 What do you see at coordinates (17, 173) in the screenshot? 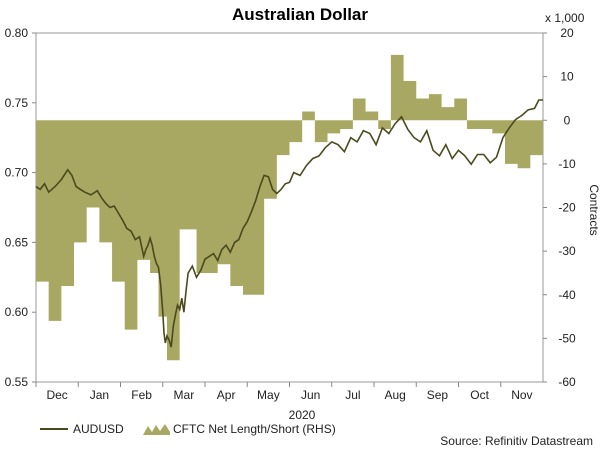
I see `left-tick-label: 0.70` at bounding box center [17, 173].